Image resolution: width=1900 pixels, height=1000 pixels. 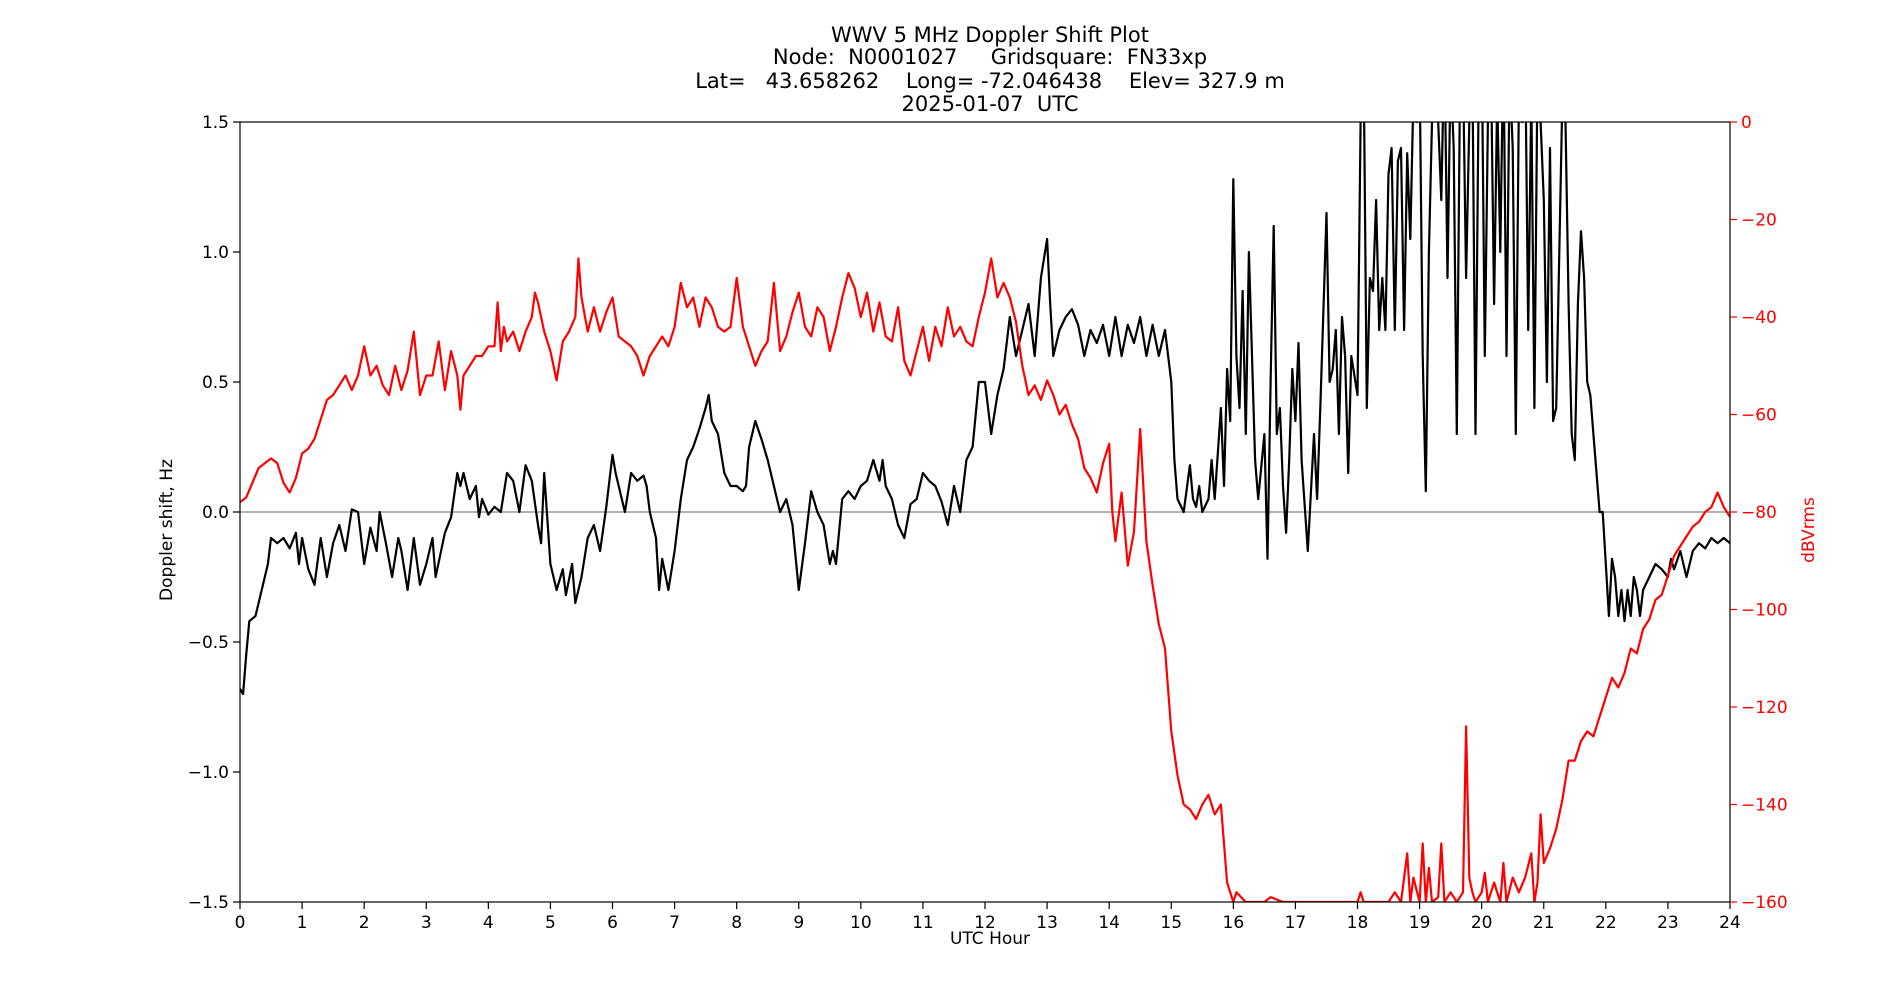 What do you see at coordinates (1234, 923) in the screenshot?
I see `x-tick-label: 16` at bounding box center [1234, 923].